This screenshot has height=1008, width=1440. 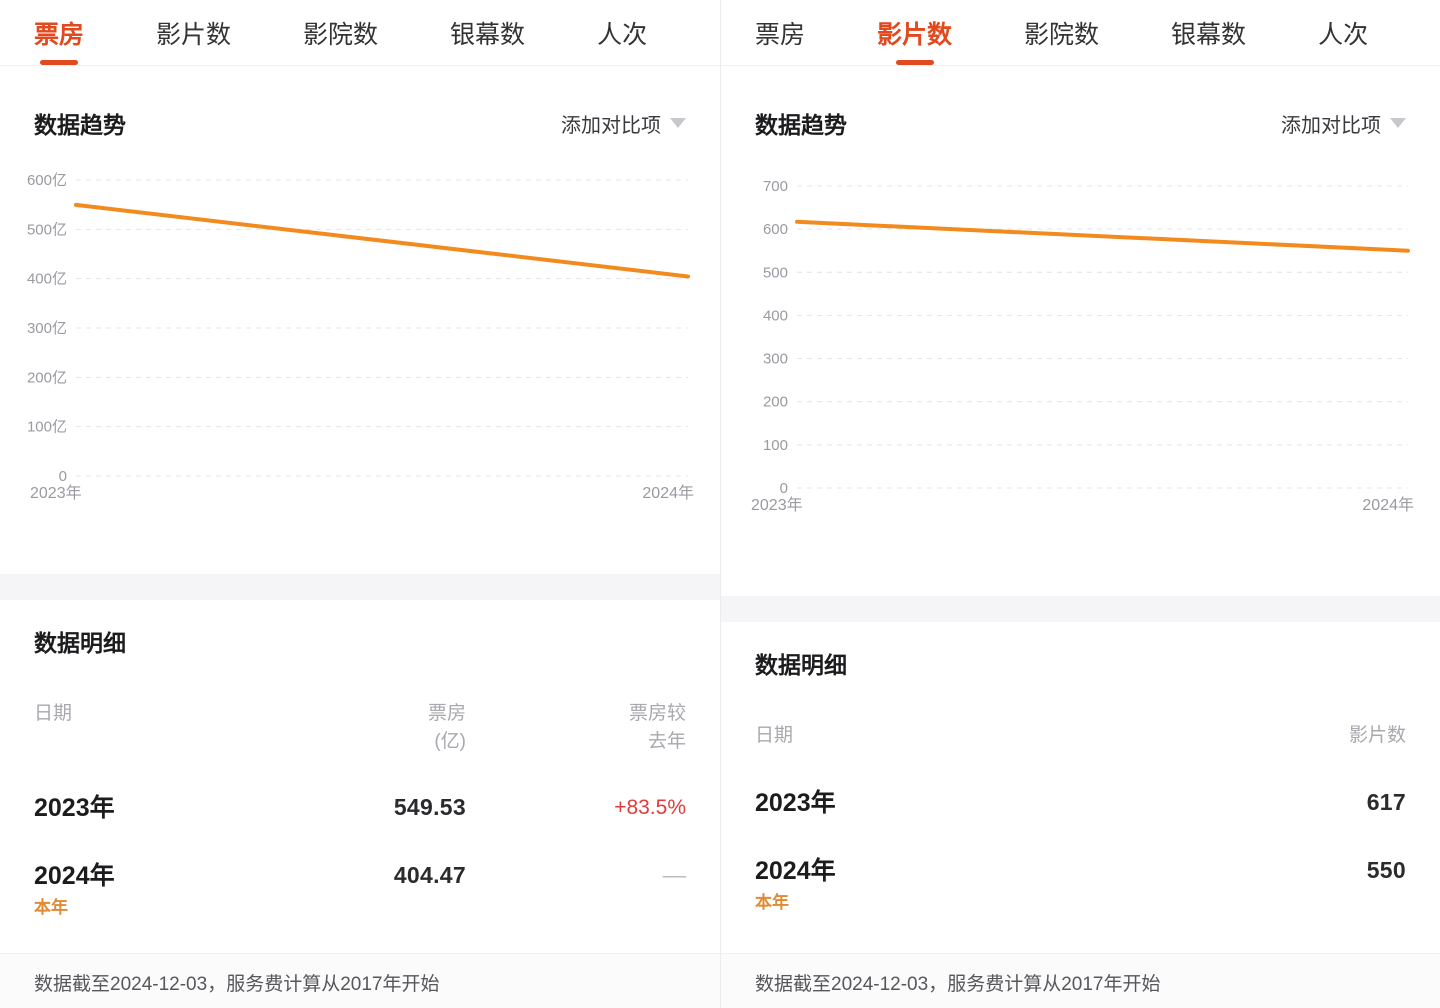 What do you see at coordinates (775, 445) in the screenshot?
I see `svg-text: 100` at bounding box center [775, 445].